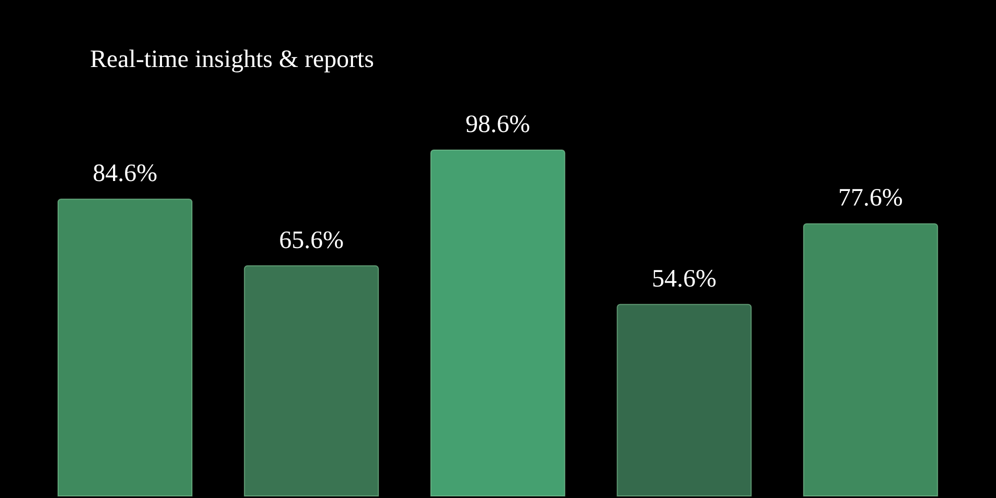 This screenshot has height=498, width=996. I want to click on data-label: 98.6%, so click(498, 124).